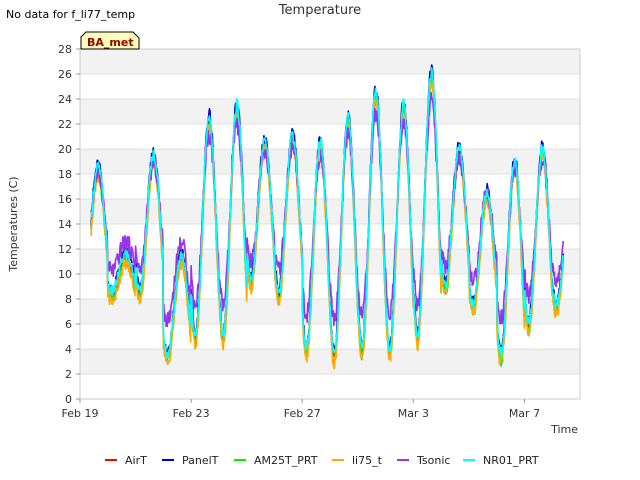  Describe the element at coordinates (65, 49) in the screenshot. I see `y-tick-label: 28` at that location.